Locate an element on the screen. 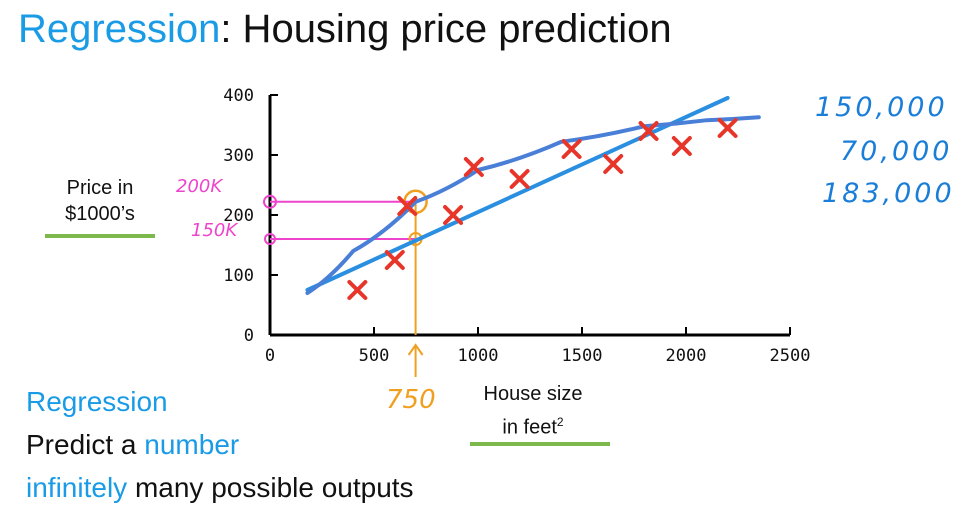 The height and width of the screenshot is (512, 964). title-highlight: Regression is located at coordinates (119, 29).